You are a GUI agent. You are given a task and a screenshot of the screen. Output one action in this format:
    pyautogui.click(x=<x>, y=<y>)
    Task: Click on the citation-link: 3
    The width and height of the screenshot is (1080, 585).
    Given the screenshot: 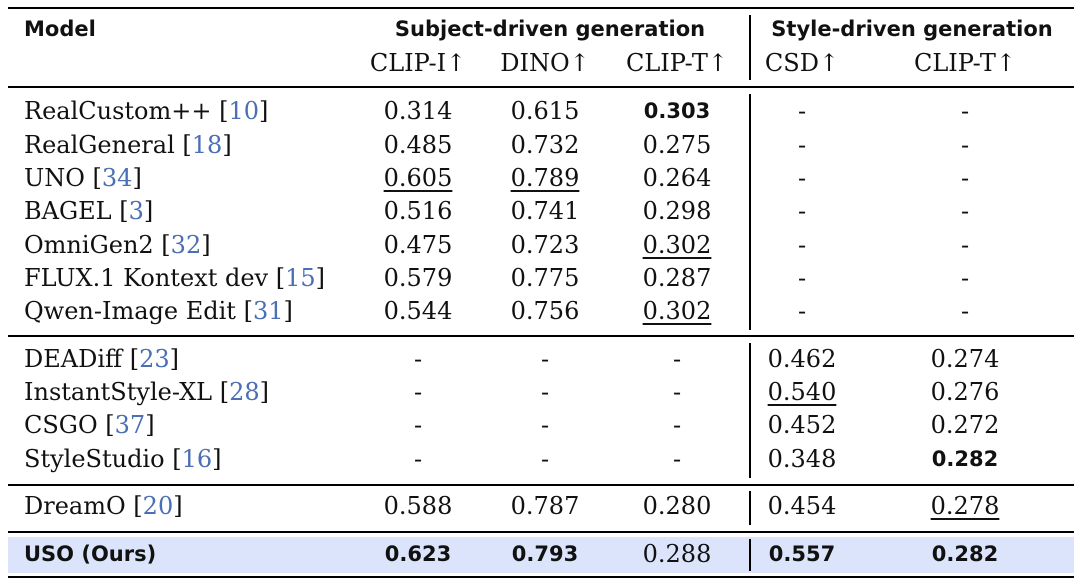 What is the action you would take?
    pyautogui.click(x=136, y=211)
    